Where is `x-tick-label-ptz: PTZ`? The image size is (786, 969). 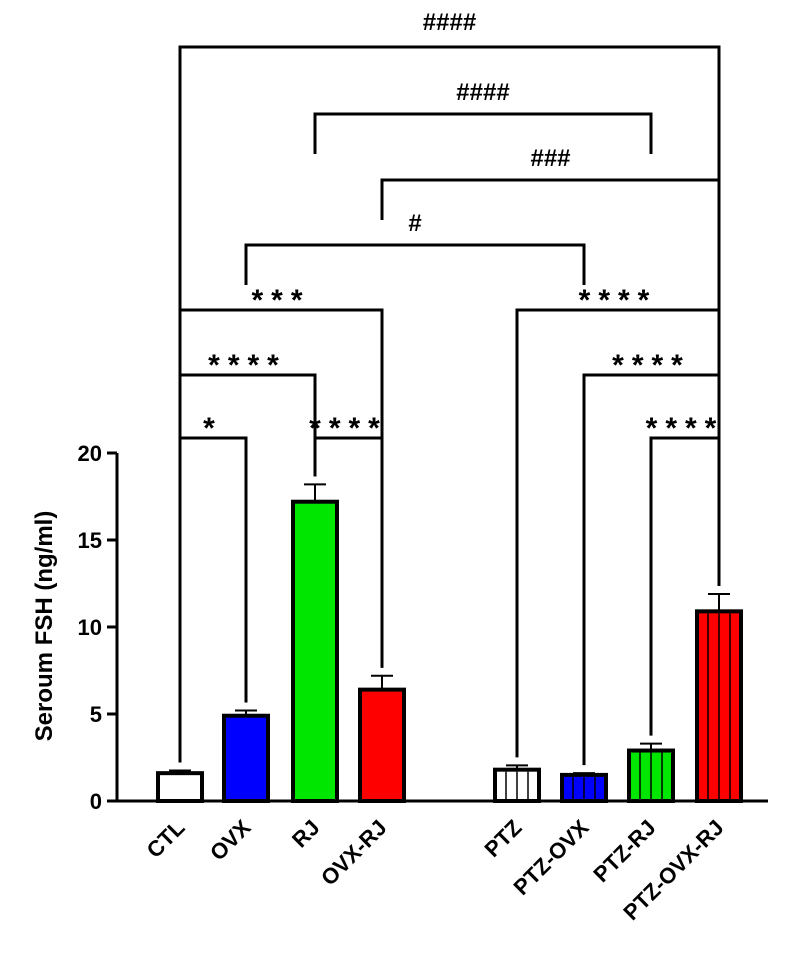 x-tick-label-ptz: PTZ is located at coordinates (502, 838).